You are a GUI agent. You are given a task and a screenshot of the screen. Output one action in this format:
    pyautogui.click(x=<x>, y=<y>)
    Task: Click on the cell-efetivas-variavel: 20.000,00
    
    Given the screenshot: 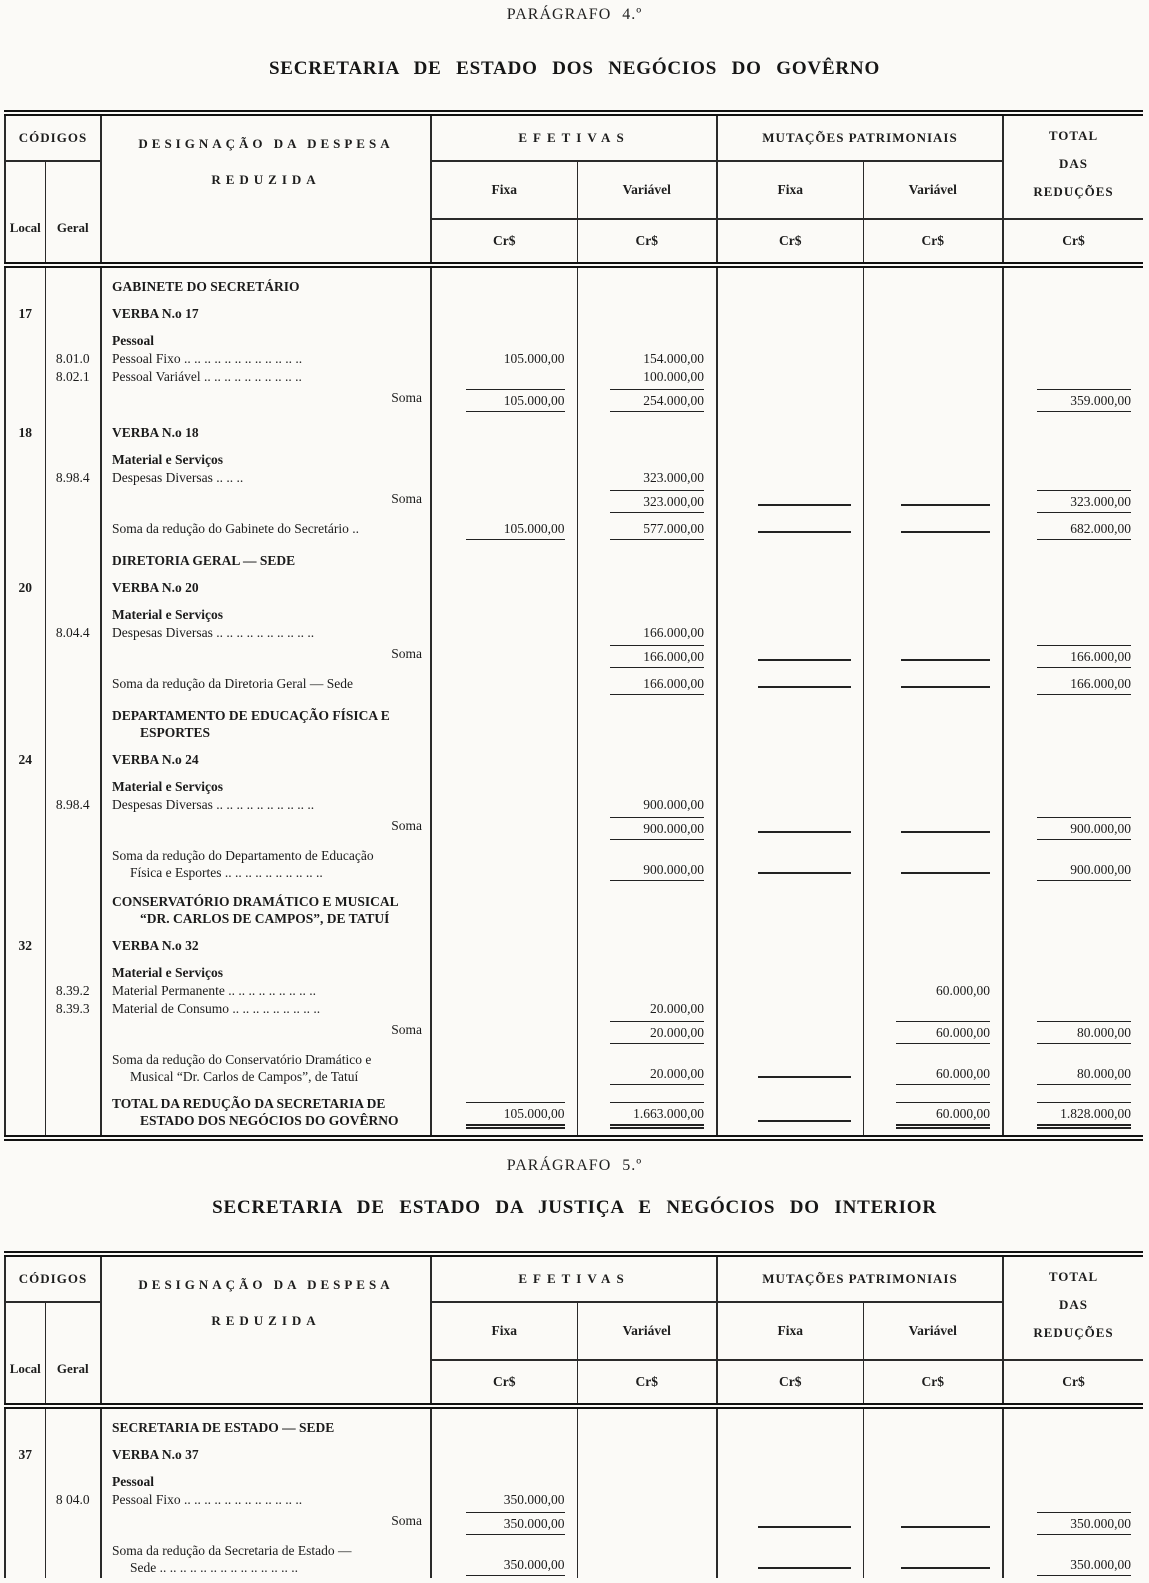 What is the action you would take?
    pyautogui.click(x=647, y=1066)
    